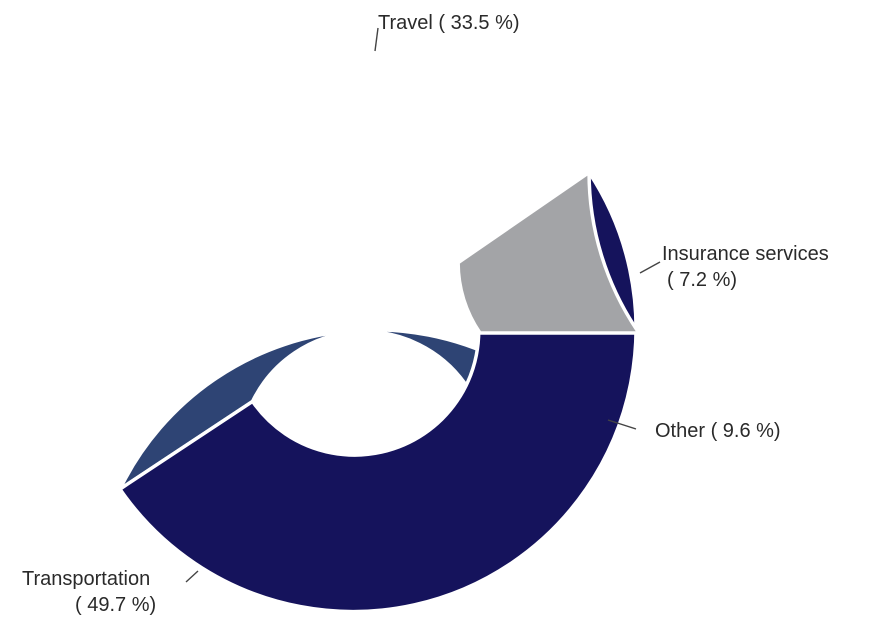 This screenshot has width=879, height=626. What do you see at coordinates (745, 254) in the screenshot?
I see `label-insurance-line1: Insurance services` at bounding box center [745, 254].